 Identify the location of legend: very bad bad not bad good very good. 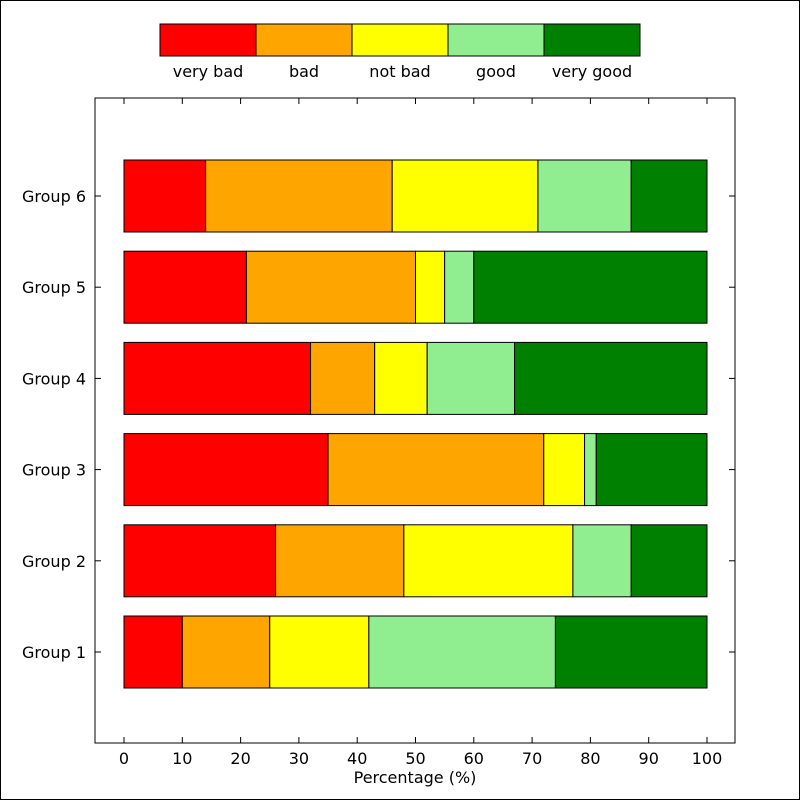
(400, 52).